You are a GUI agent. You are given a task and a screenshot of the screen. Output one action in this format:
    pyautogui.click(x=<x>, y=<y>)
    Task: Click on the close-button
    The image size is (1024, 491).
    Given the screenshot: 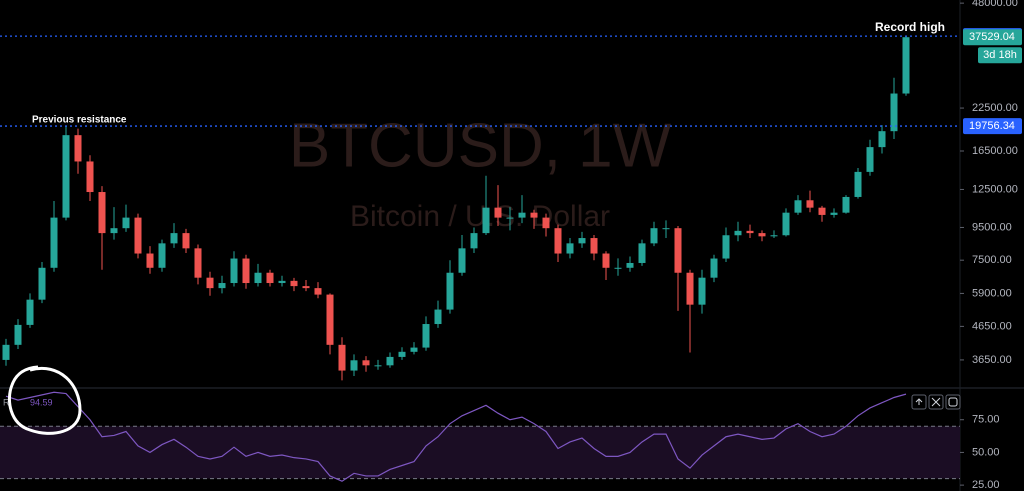 What is the action you would take?
    pyautogui.click(x=936, y=402)
    